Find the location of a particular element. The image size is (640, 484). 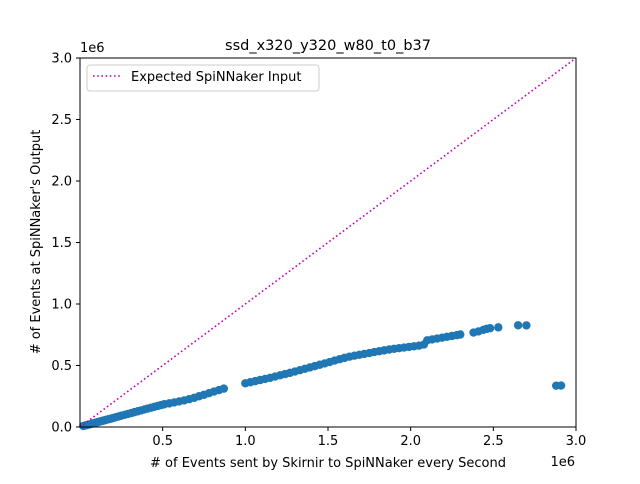

legend-label: Expected SpiNNaker Input is located at coordinates (216, 77).